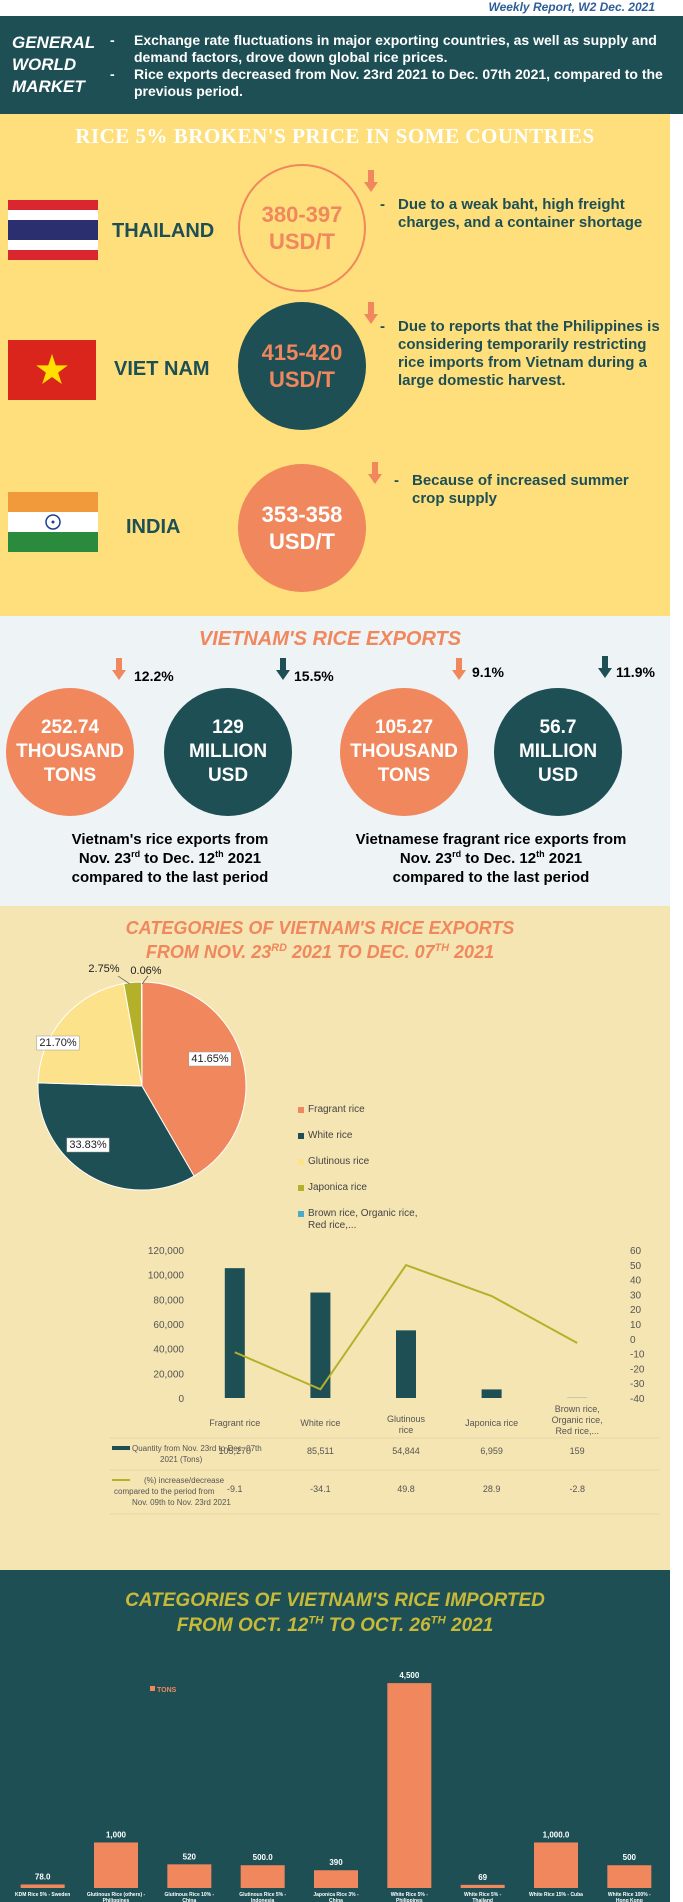  I want to click on caption-line: Nov. 23rd to Dec. 12th 2021, so click(491, 858).